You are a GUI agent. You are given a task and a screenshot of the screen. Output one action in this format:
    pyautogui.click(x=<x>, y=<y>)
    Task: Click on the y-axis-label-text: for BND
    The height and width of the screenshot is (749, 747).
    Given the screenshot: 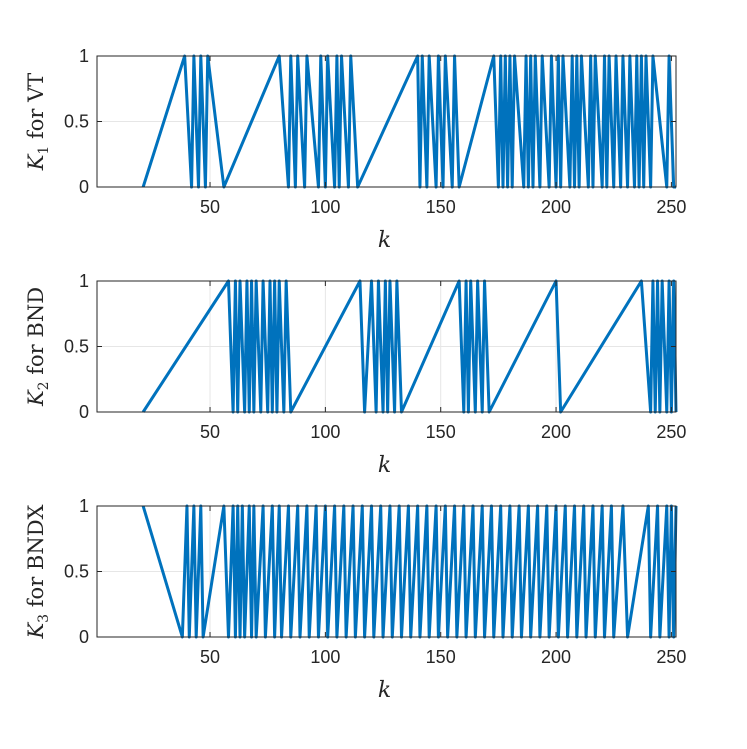 What is the action you would take?
    pyautogui.click(x=36, y=334)
    